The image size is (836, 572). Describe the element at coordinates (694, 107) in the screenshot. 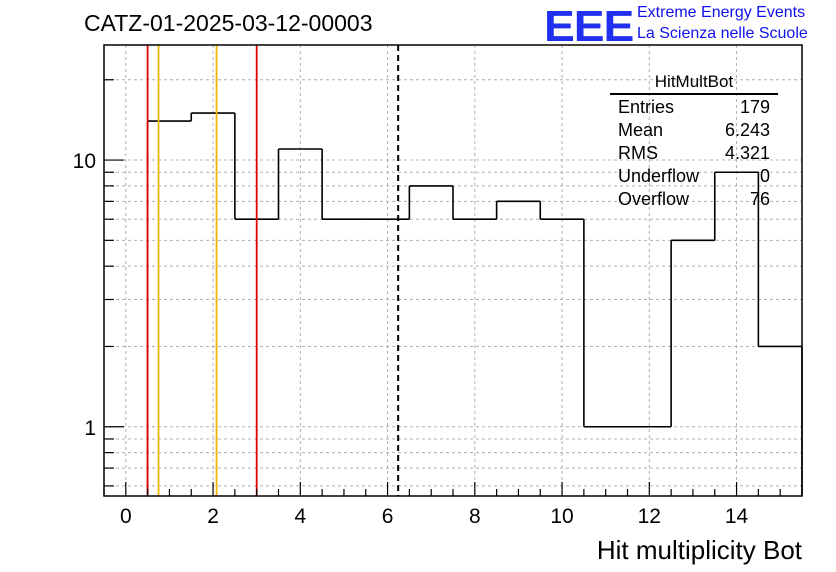

I see `stats-row-entries: Entries 179` at that location.